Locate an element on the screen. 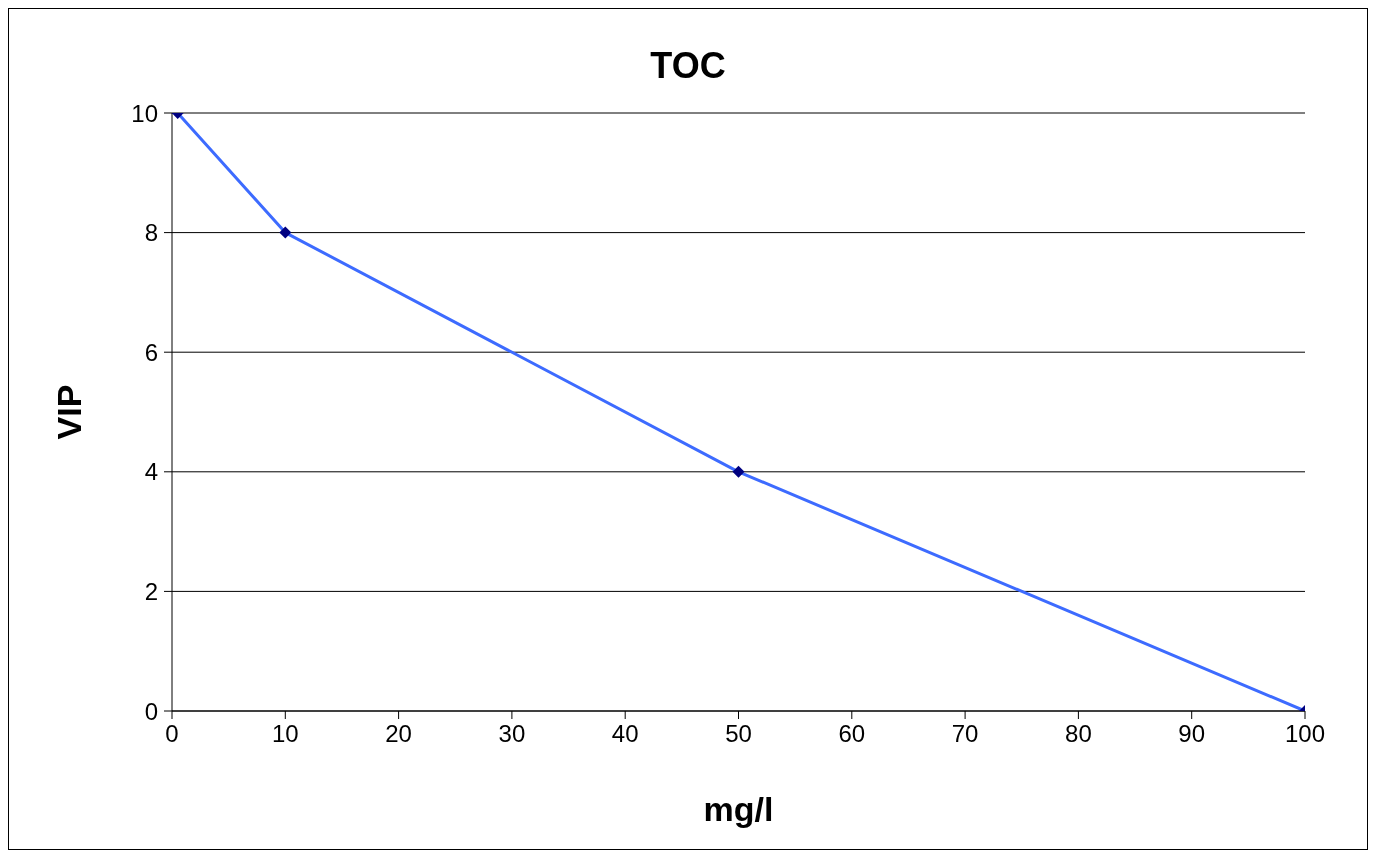 The width and height of the screenshot is (1376, 858). x-tick-label: 80 is located at coordinates (1078, 734).